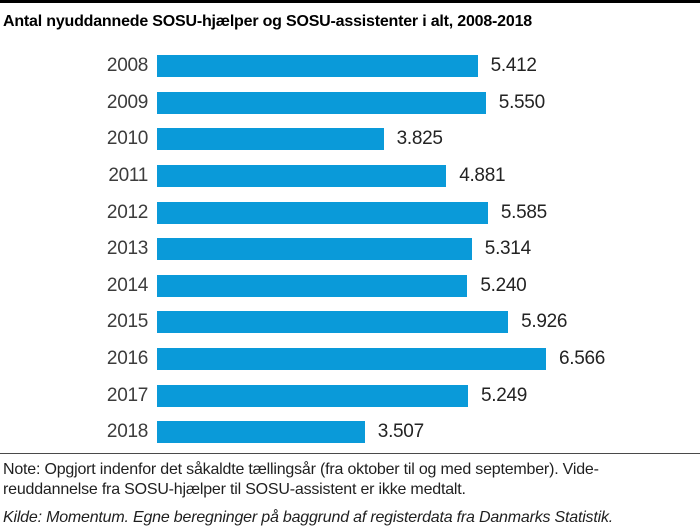 This screenshot has width=700, height=529. I want to click on year-label: 2013, so click(127, 249).